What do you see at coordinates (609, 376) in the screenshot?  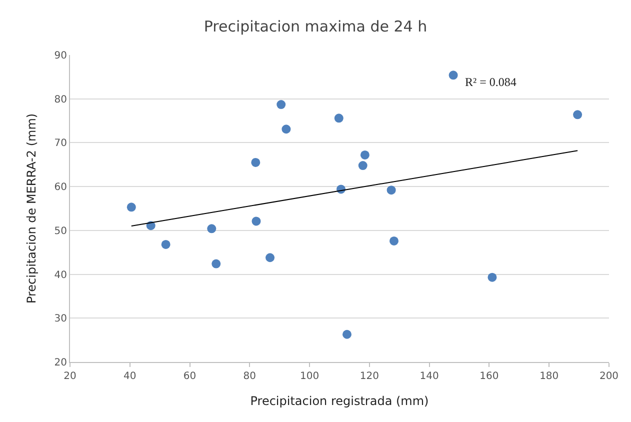 I see `x-tick-label: 200` at bounding box center [609, 376].